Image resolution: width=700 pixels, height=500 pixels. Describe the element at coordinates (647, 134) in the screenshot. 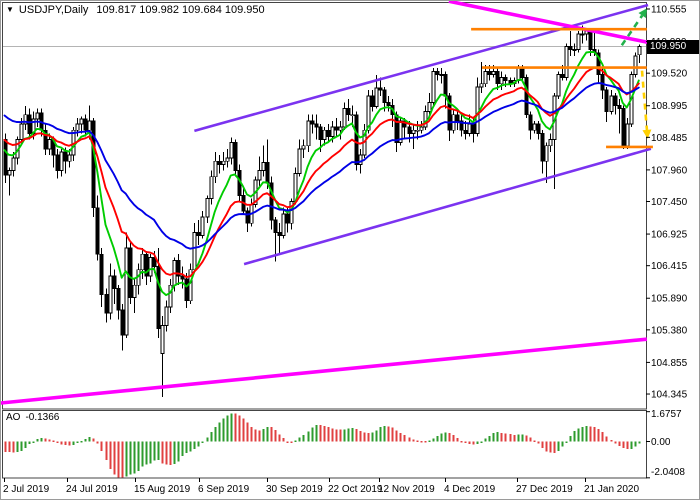

I see `scenario-down-arrow-head` at that location.